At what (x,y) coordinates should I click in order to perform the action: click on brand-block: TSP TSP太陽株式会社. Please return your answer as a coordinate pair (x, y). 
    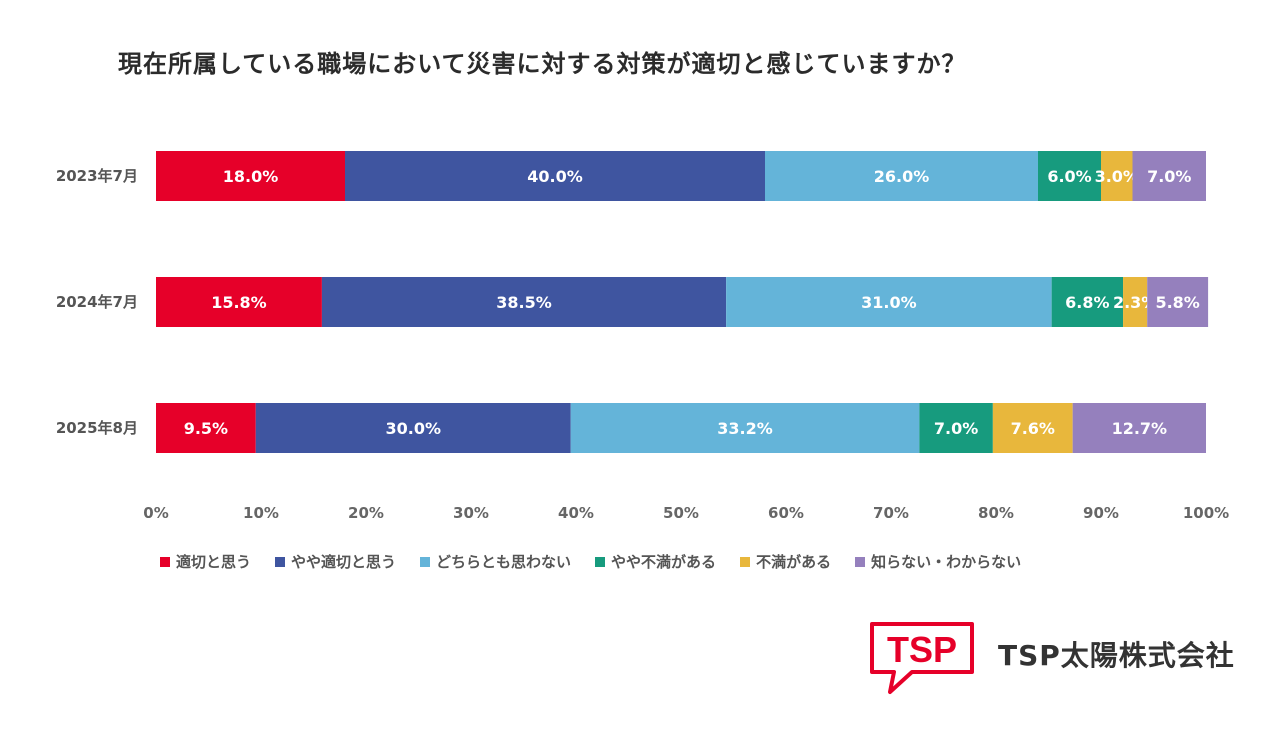
    Looking at the image, I should click on (1058, 660).